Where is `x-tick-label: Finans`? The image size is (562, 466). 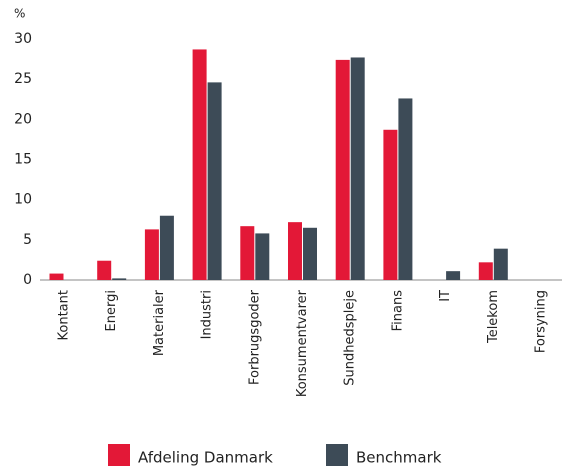 x-tick-label: Finans is located at coordinates (397, 311).